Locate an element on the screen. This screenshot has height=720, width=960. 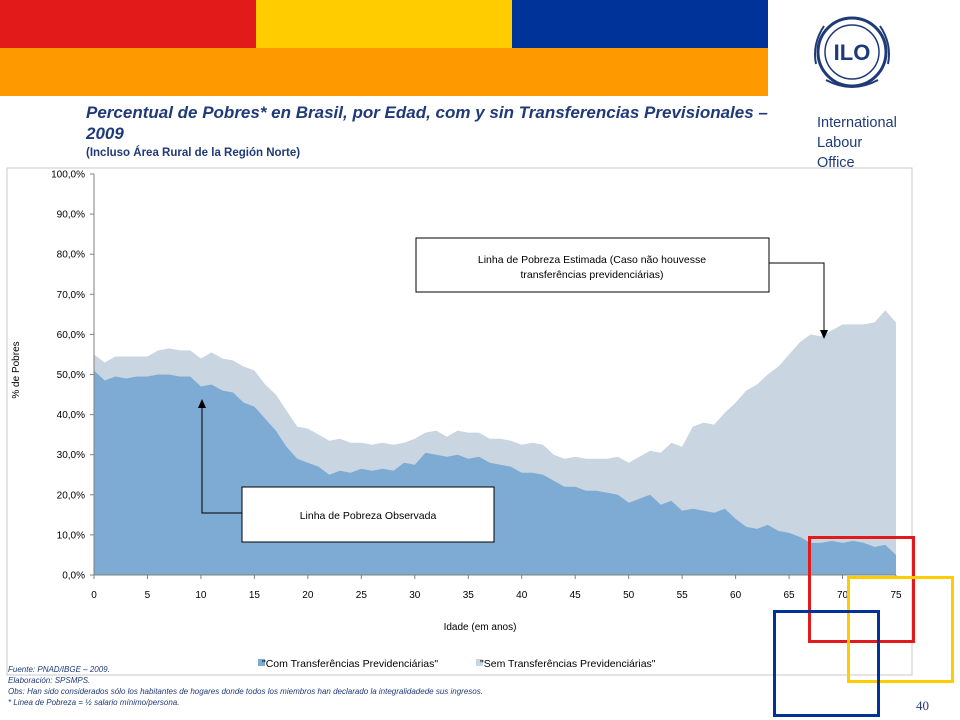
y-tick-label: 90,0% is located at coordinates (71, 215).